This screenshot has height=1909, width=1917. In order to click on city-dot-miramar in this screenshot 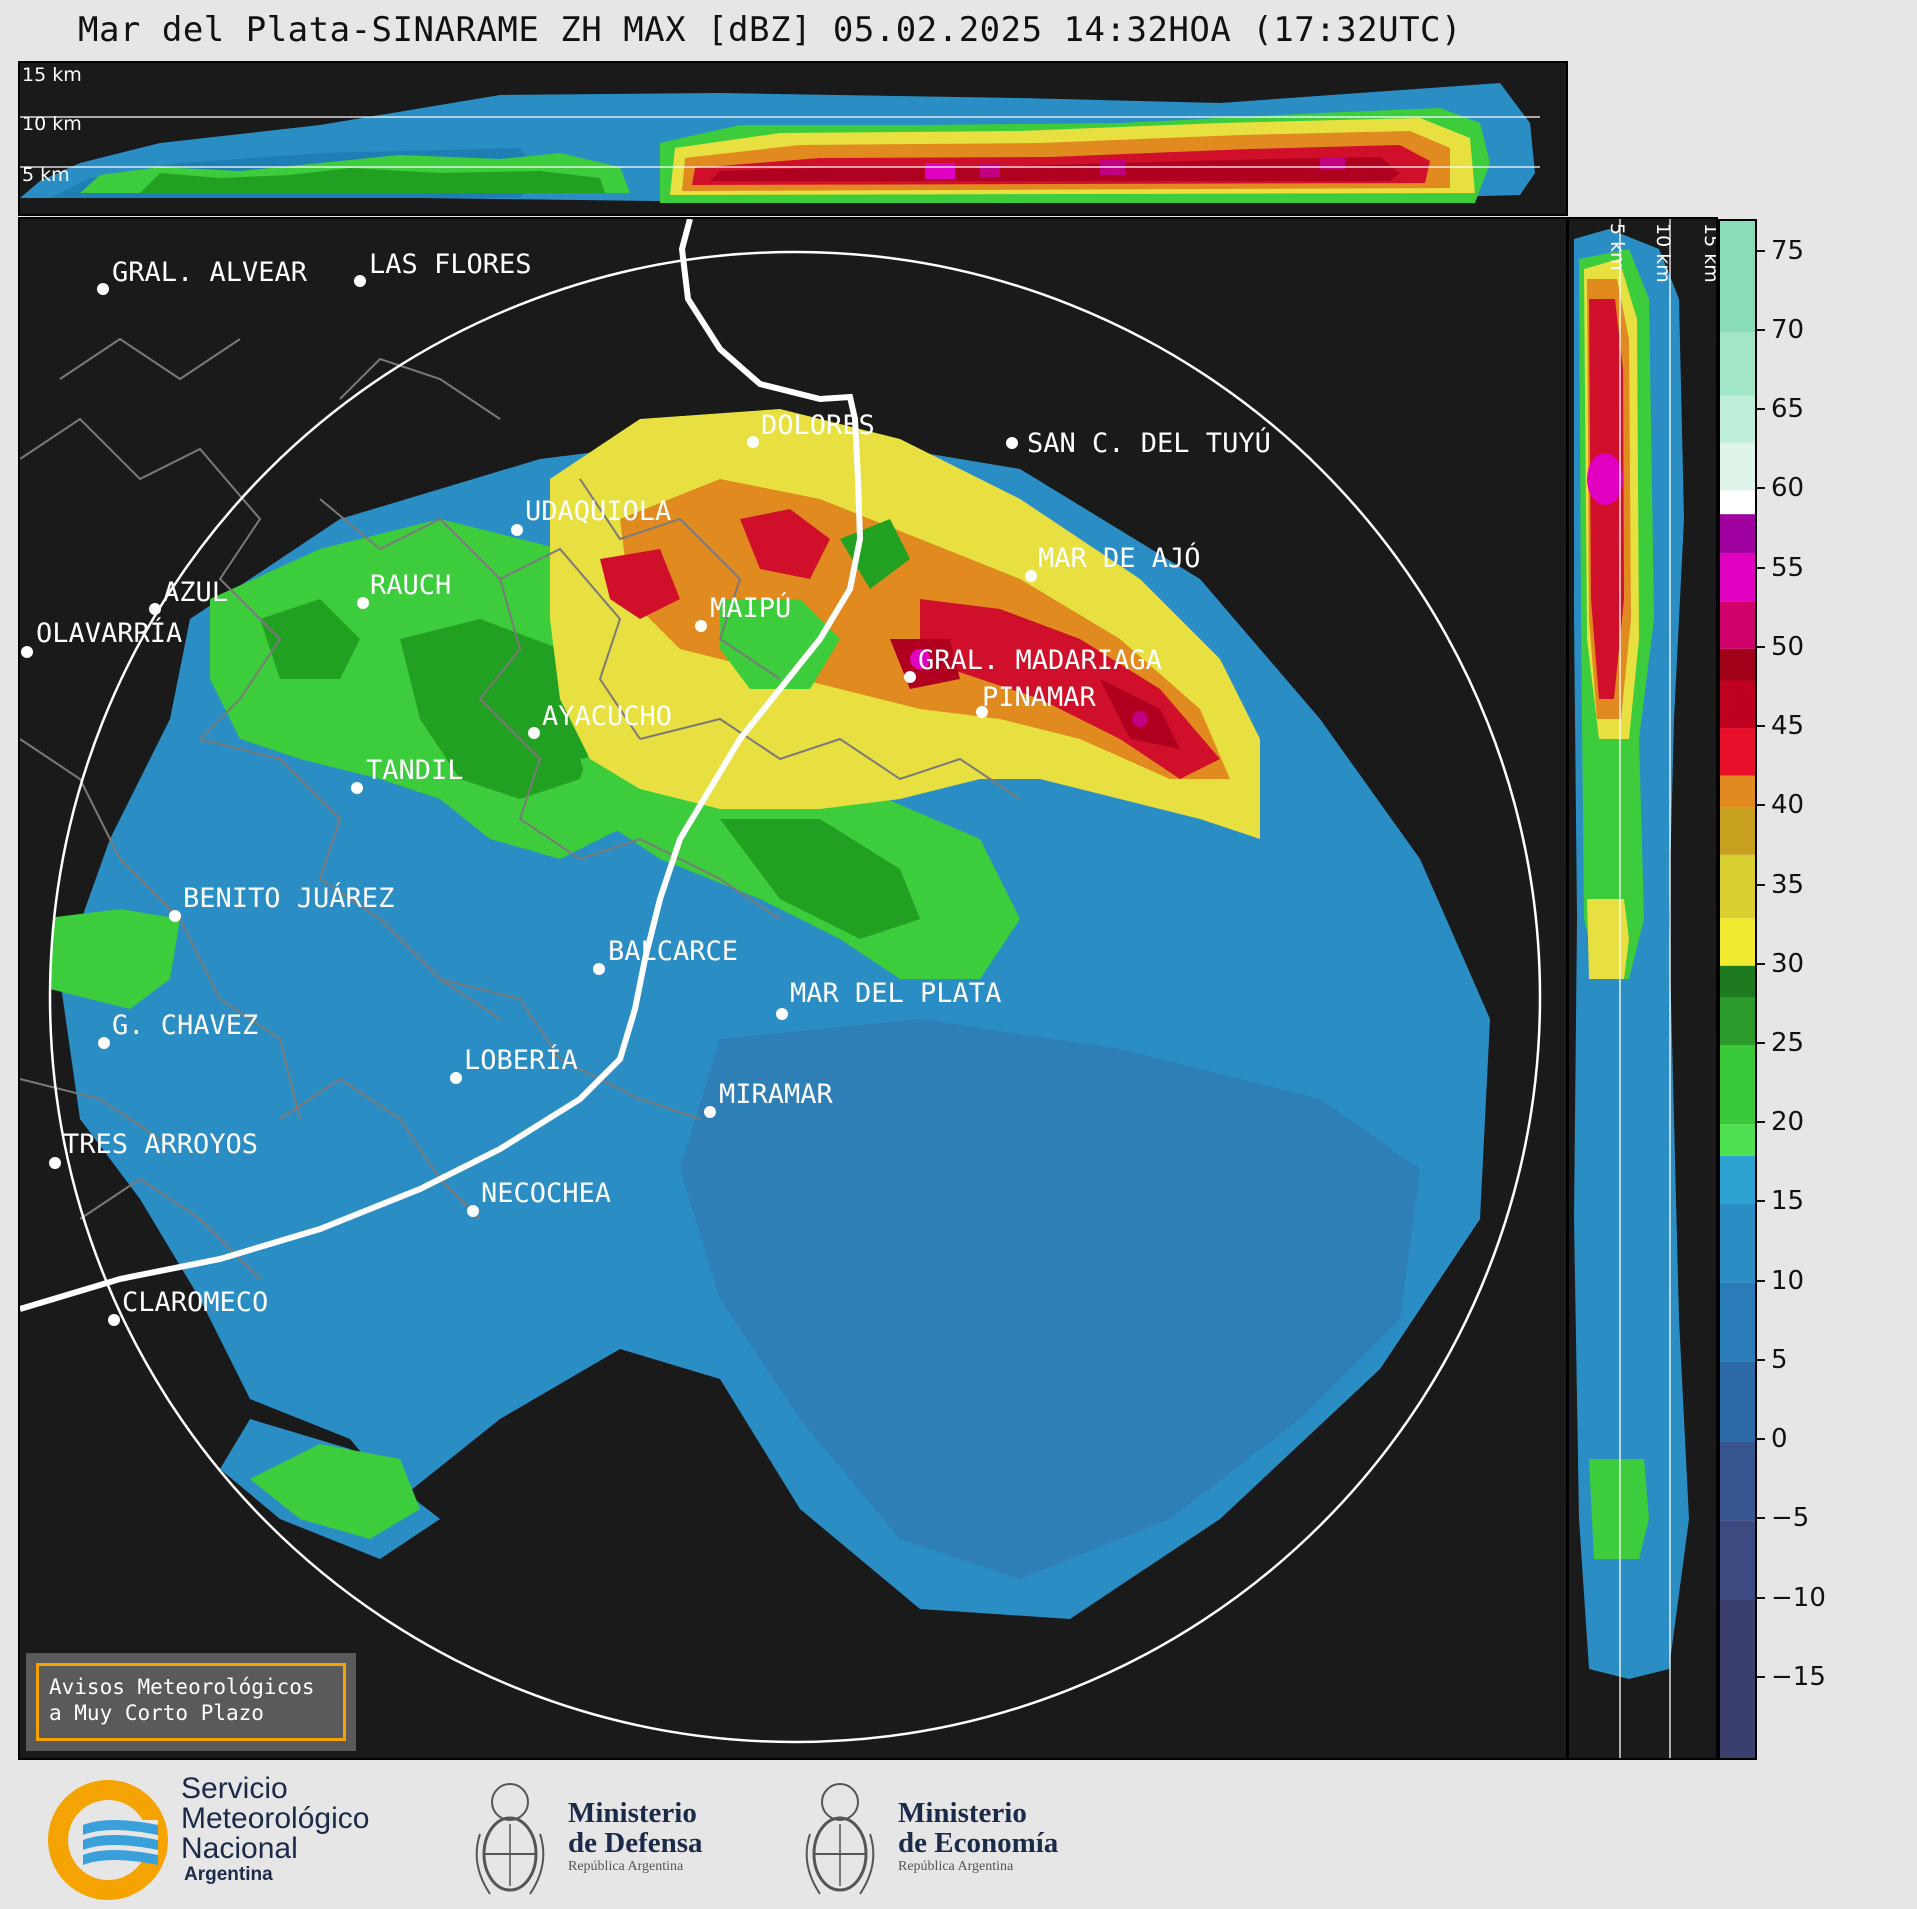, I will do `click(710, 1112)`.